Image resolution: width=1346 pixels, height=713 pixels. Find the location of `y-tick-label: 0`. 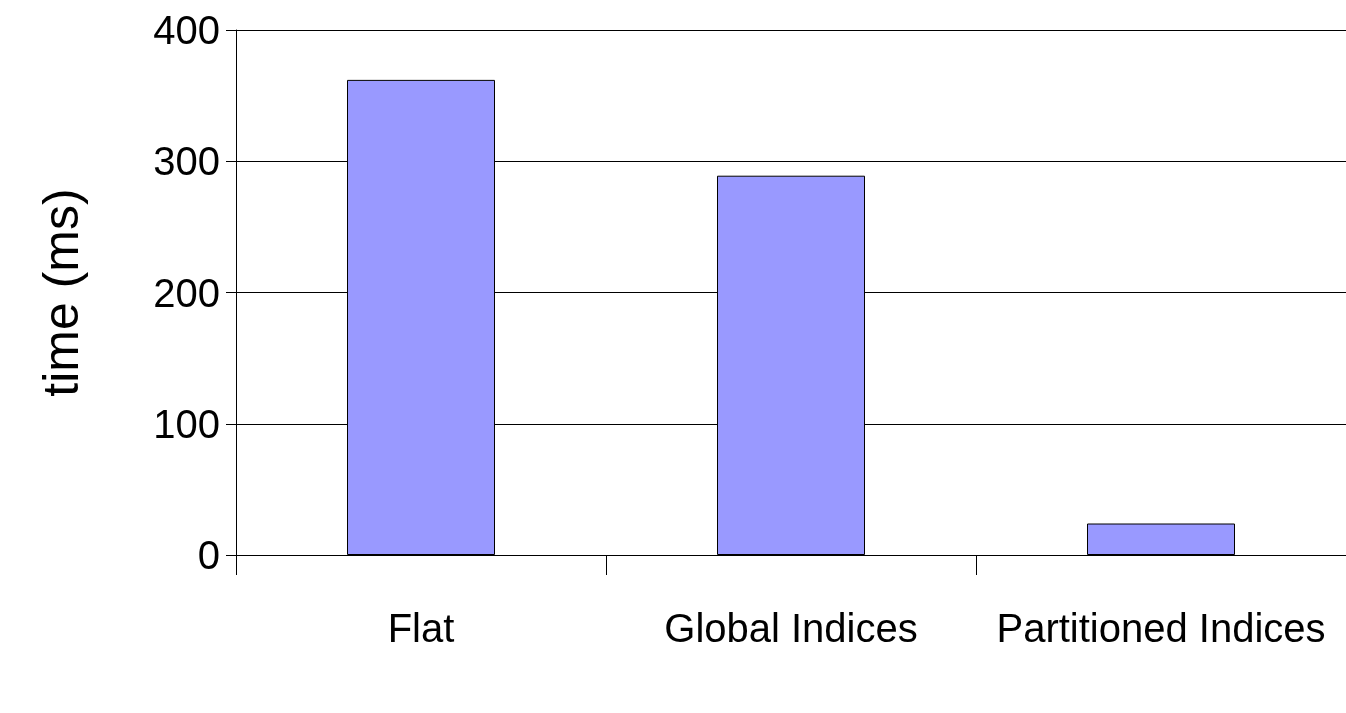

y-tick-label: 0 is located at coordinates (208, 555).